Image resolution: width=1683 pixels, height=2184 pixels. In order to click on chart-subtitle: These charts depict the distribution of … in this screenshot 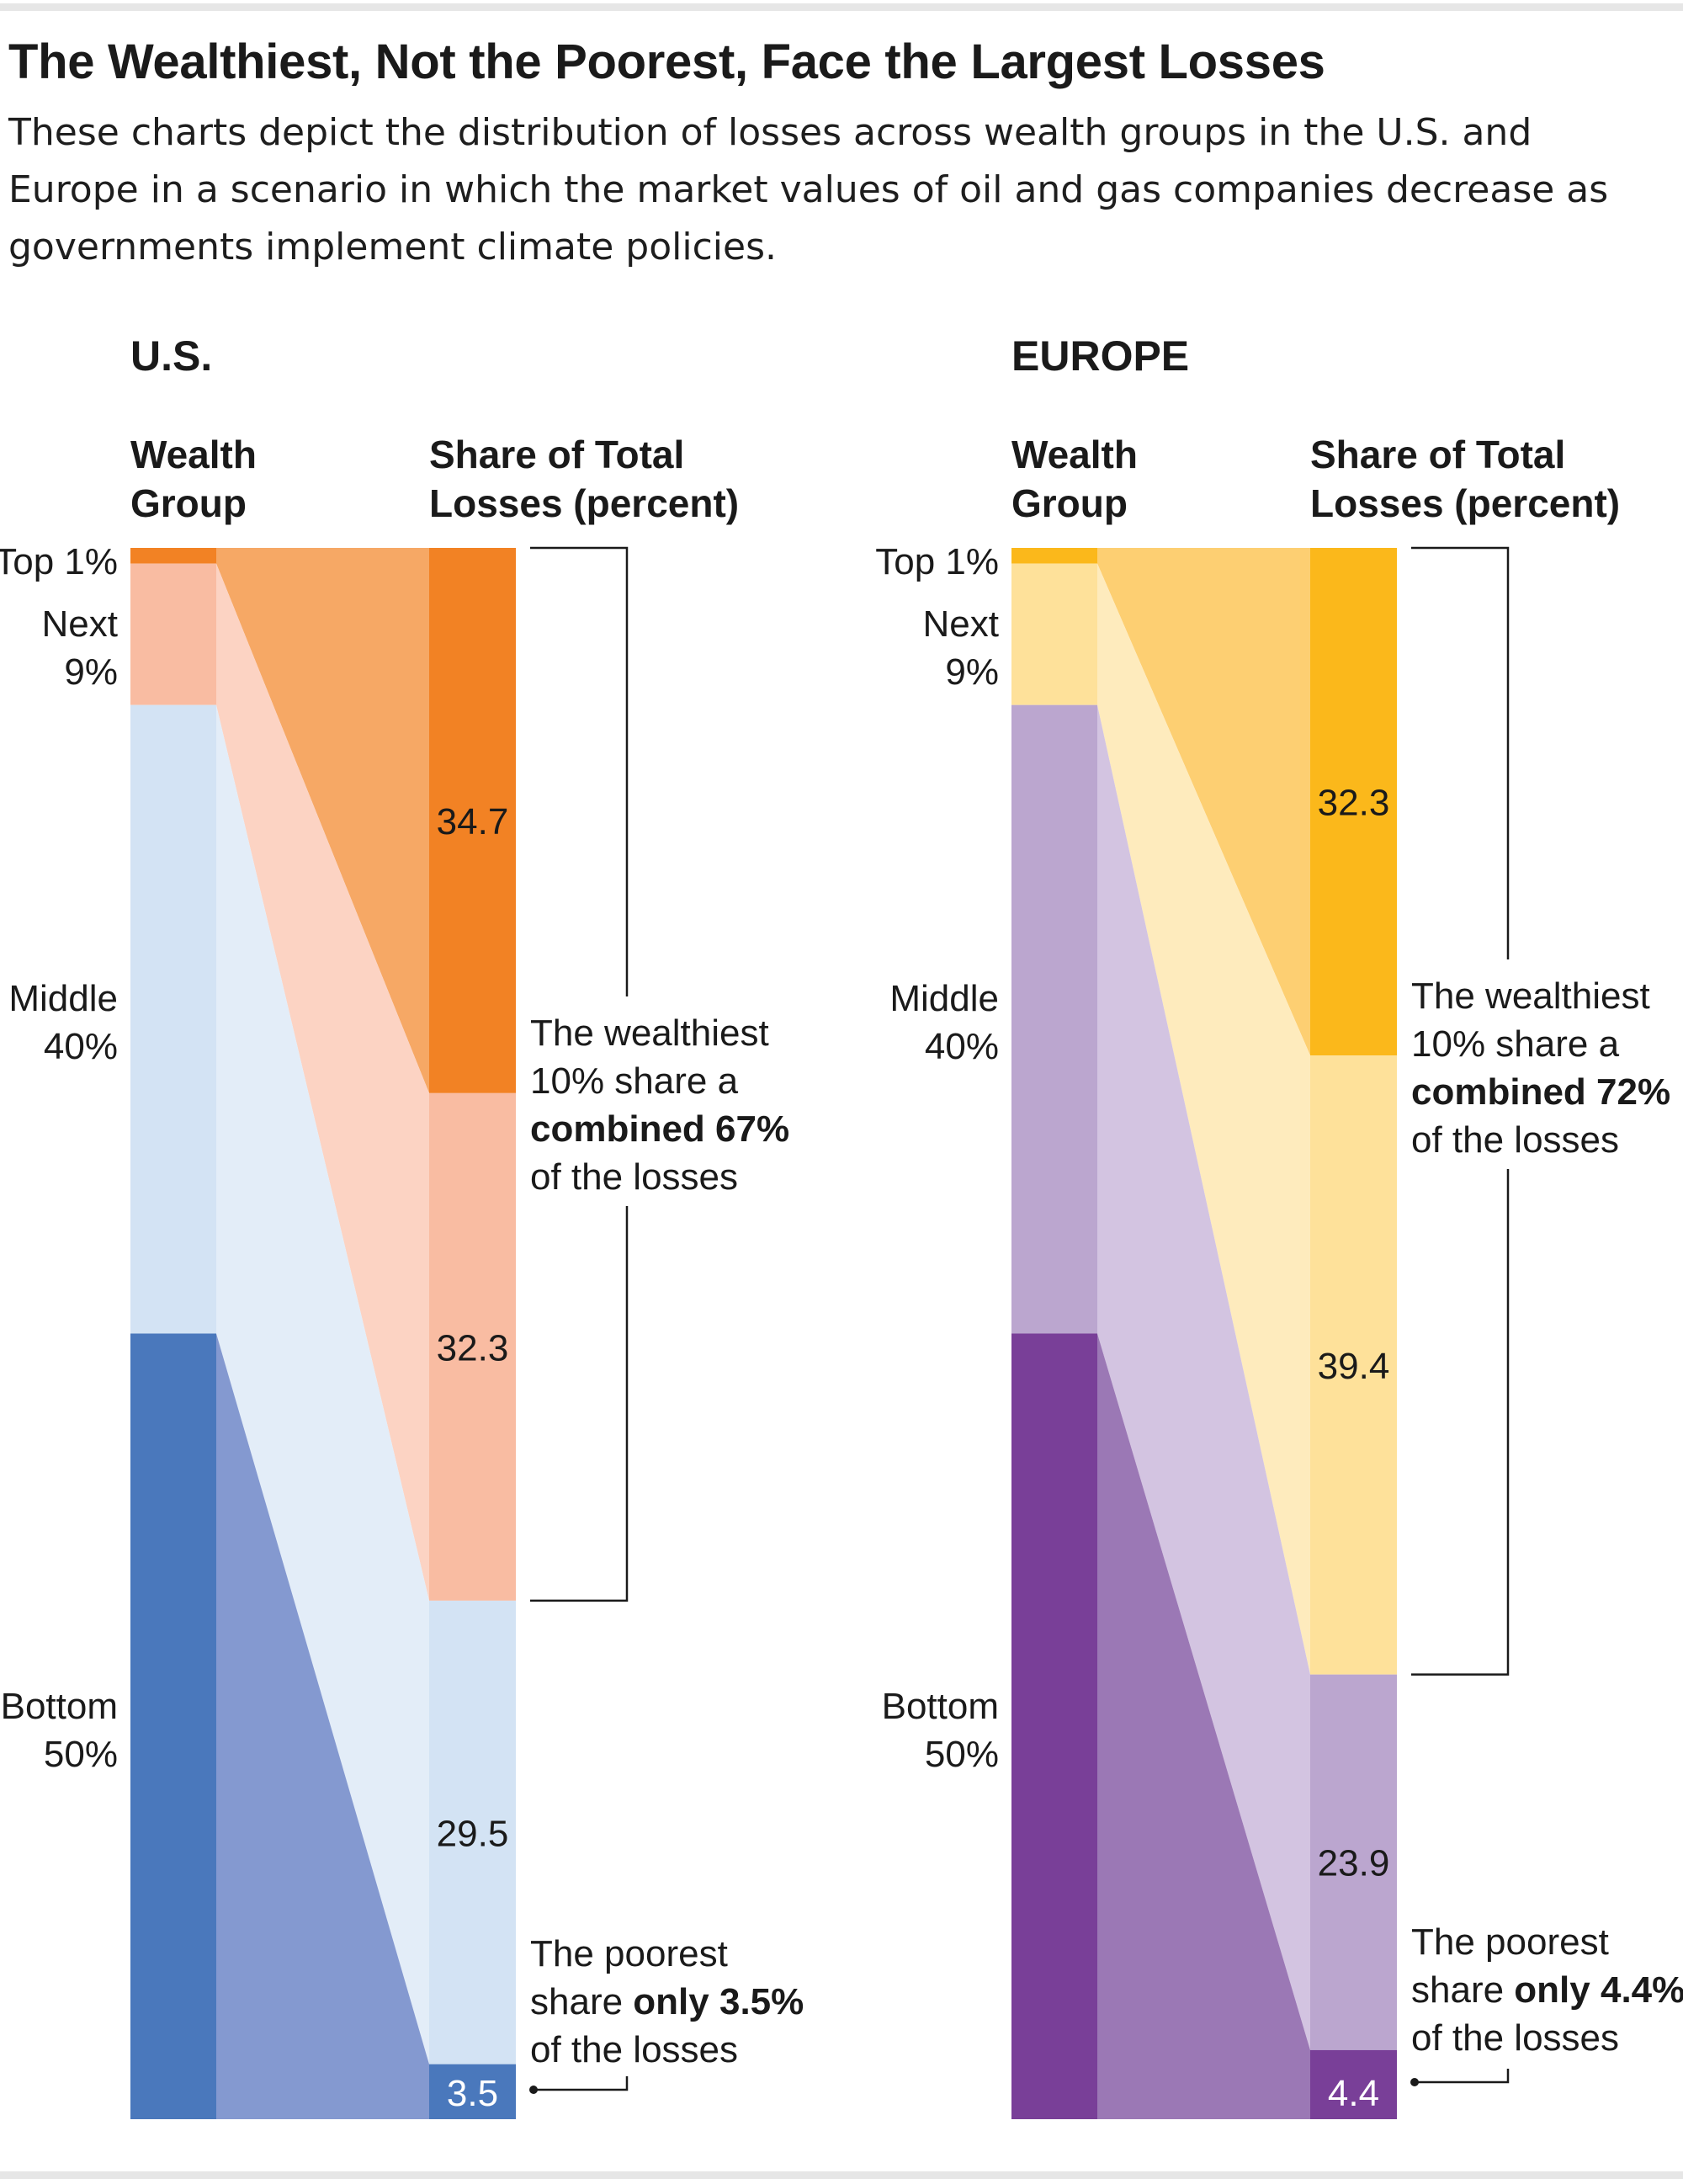, I will do `click(809, 189)`.